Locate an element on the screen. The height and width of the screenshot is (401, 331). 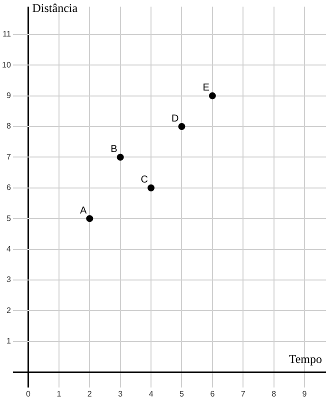
y-tick-label: 2 is located at coordinates (9, 310).